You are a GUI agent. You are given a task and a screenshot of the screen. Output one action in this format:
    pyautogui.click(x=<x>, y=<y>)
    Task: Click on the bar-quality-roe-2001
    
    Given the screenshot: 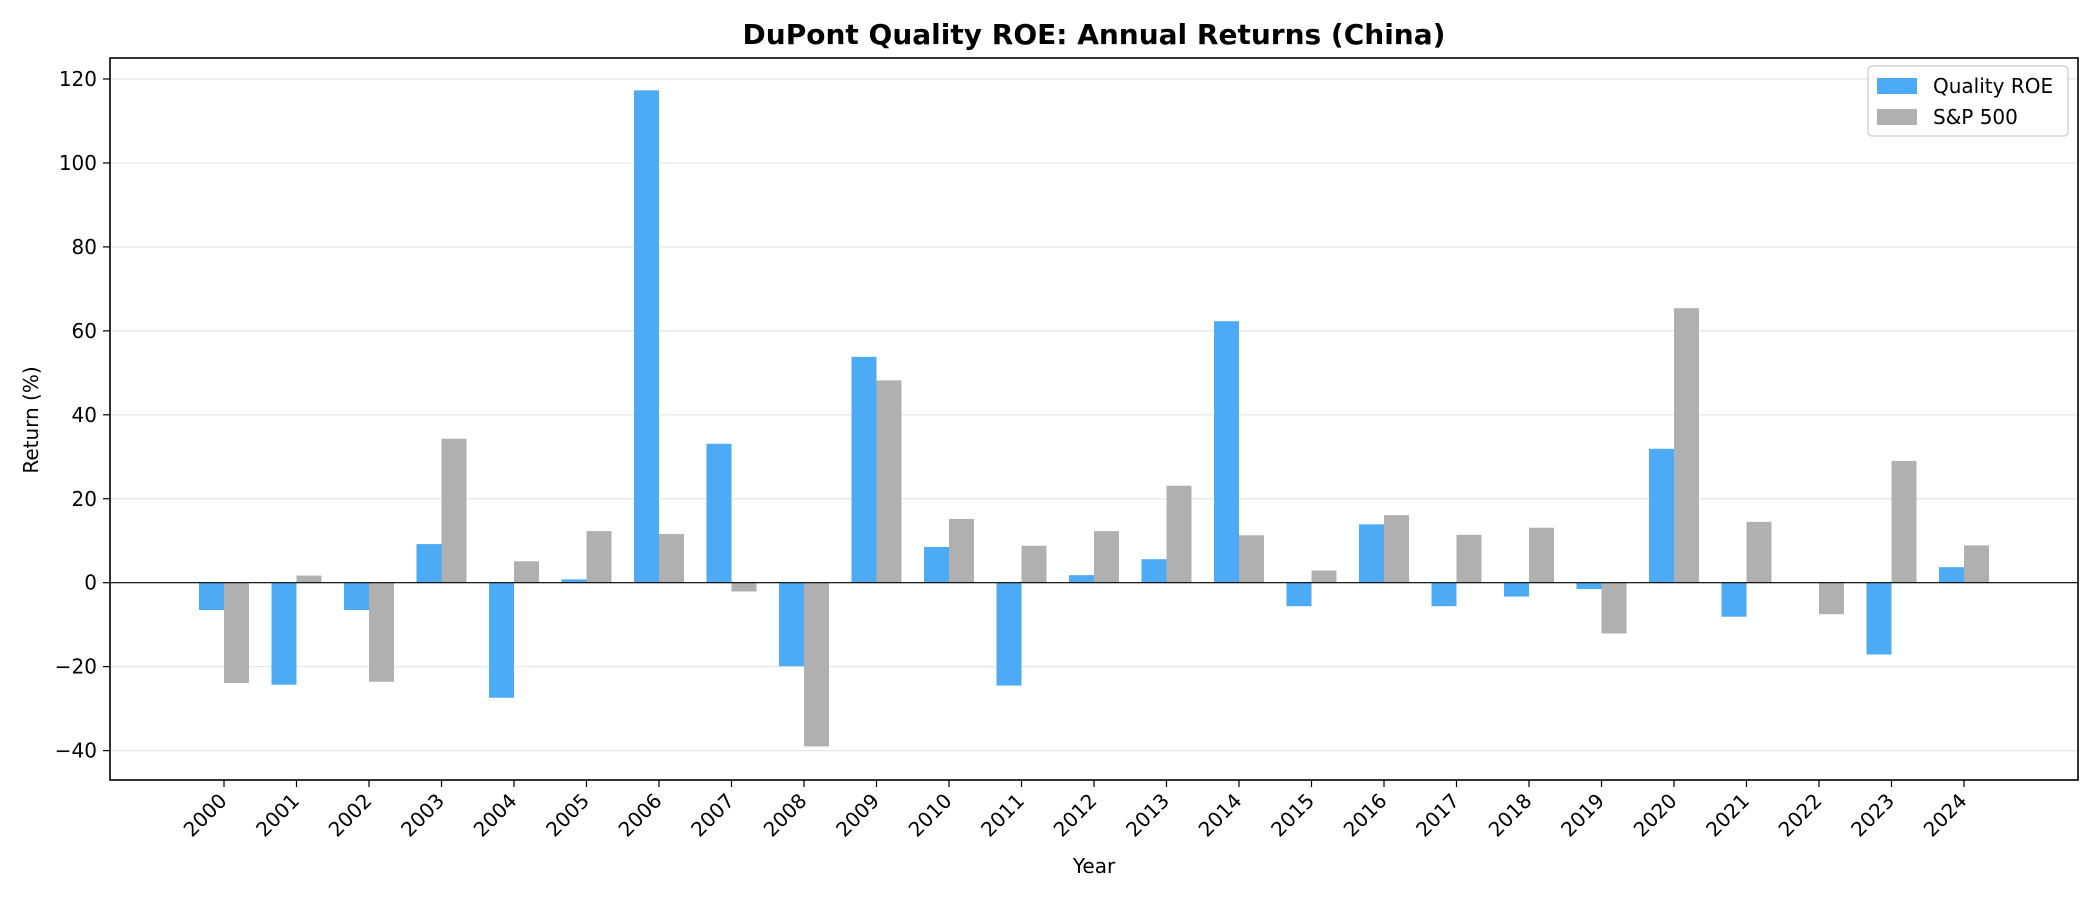 What is the action you would take?
    pyautogui.click(x=284, y=633)
    